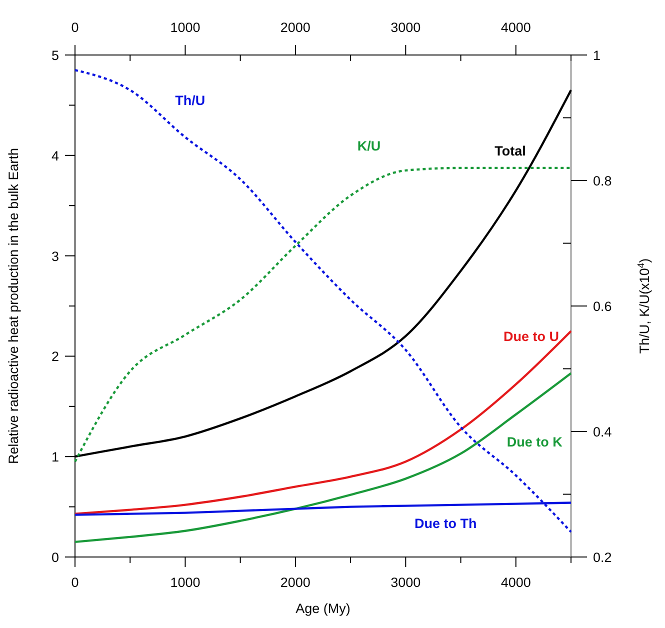  Describe the element at coordinates (405, 582) in the screenshot. I see `x-tick-label: 3000` at that location.